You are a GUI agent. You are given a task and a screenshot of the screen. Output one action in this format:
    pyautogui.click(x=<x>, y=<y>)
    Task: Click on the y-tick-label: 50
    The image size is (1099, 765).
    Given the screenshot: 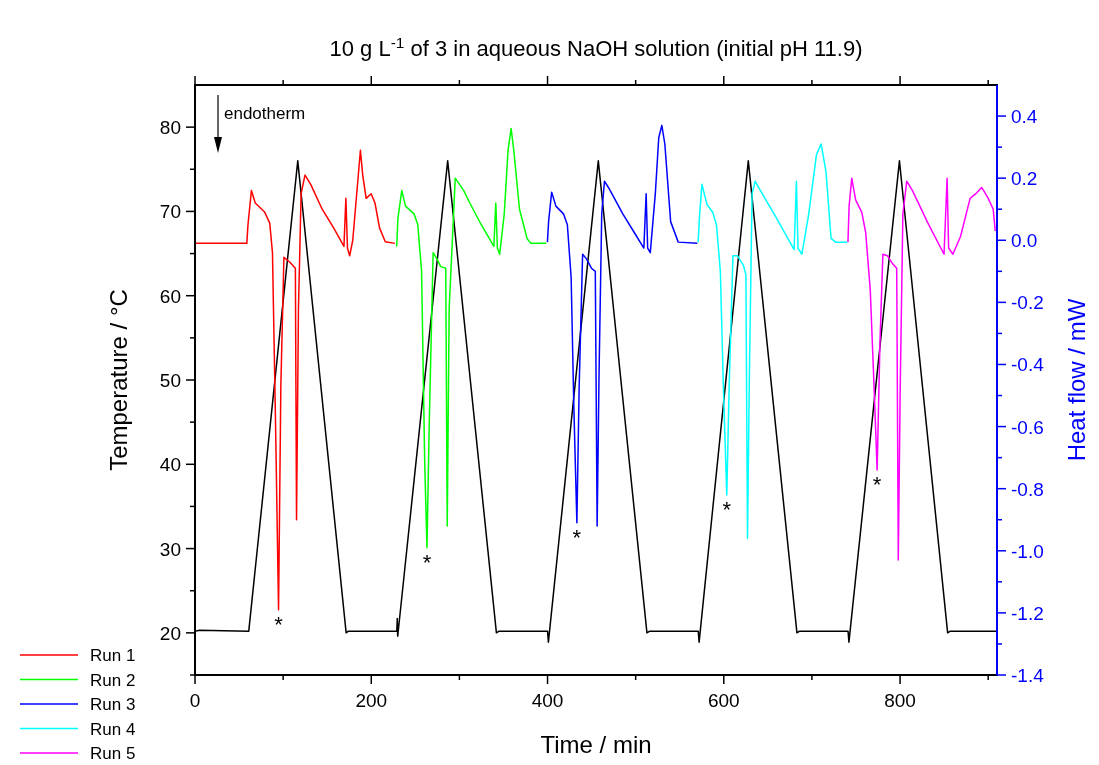 What is the action you would take?
    pyautogui.click(x=170, y=380)
    